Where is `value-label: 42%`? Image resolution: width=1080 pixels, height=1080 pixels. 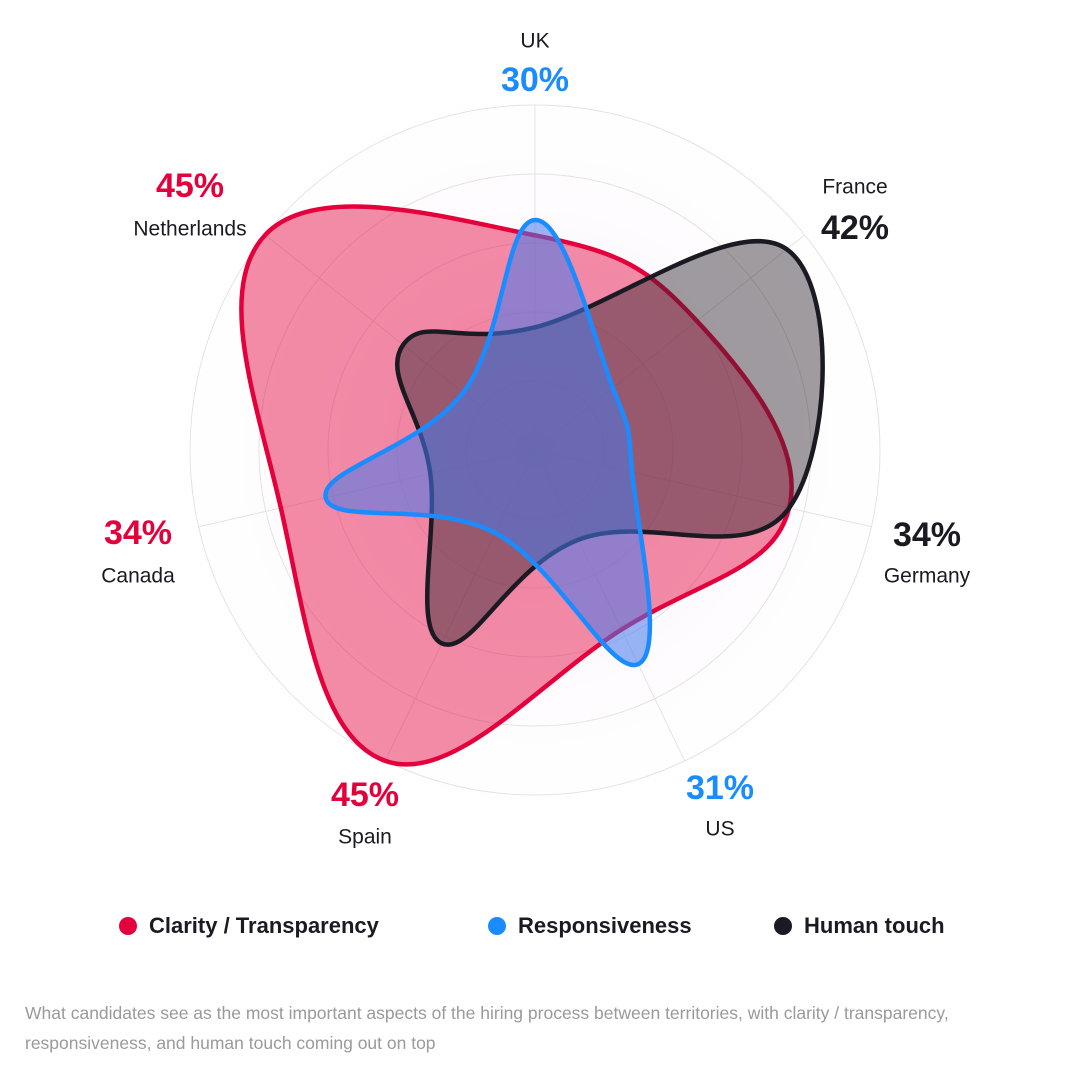
value-label: 42% is located at coordinates (855, 228).